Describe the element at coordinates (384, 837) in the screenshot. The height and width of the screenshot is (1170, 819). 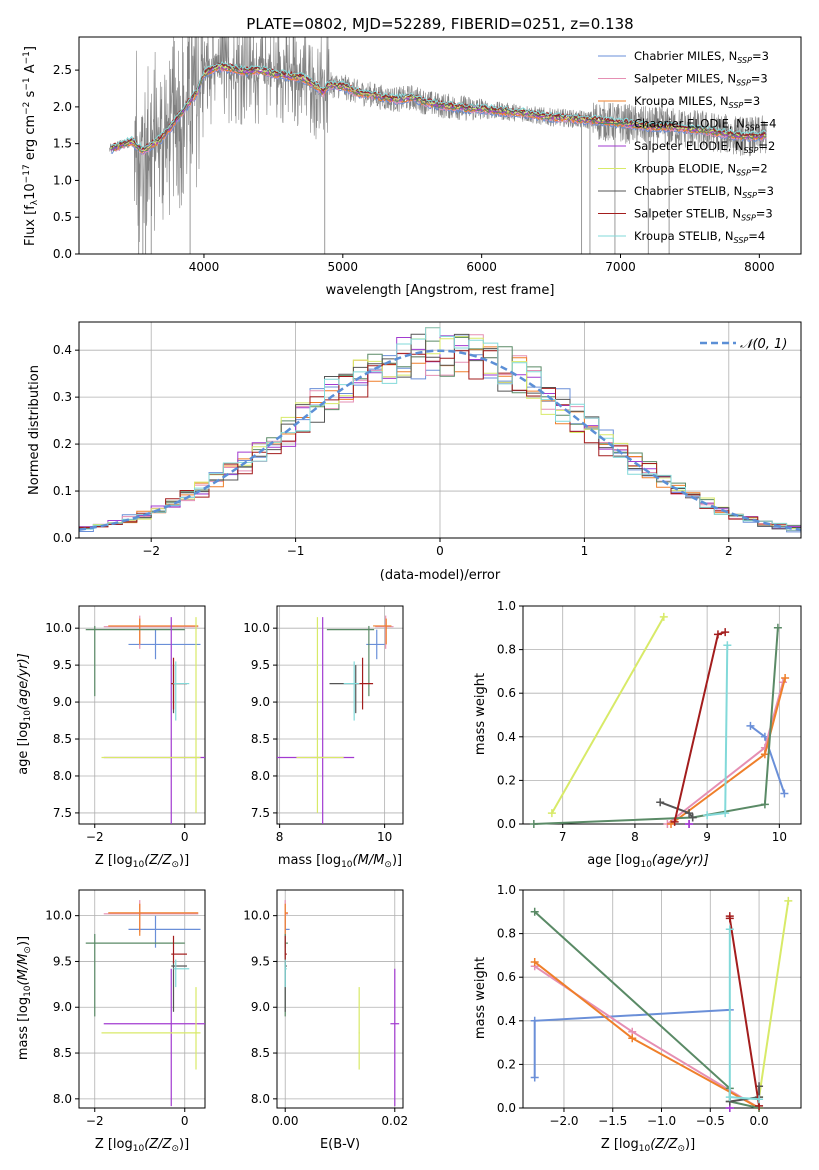
I see `mass-age-xtick-label: 10` at that location.